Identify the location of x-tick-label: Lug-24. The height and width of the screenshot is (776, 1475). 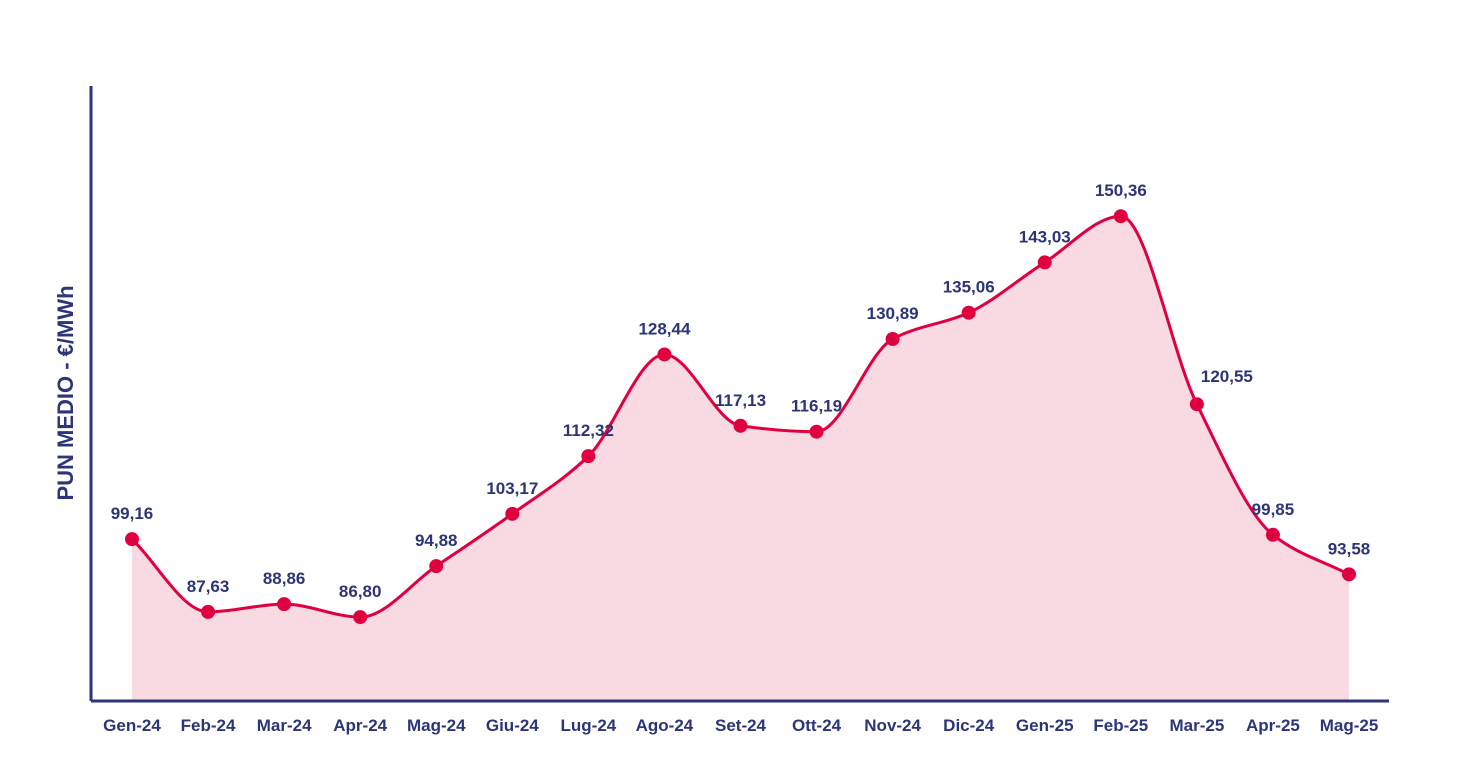
(589, 725).